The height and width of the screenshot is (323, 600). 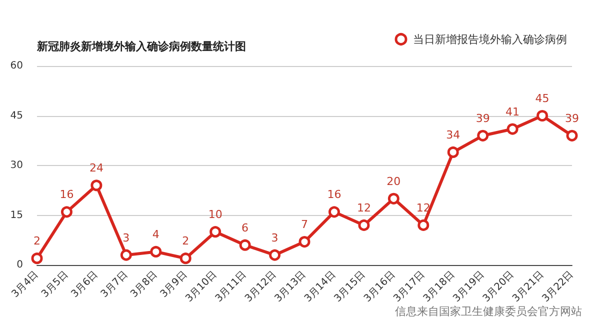 What do you see at coordinates (25, 284) in the screenshot?
I see `x-tick-label: 3月4日` at bounding box center [25, 284].